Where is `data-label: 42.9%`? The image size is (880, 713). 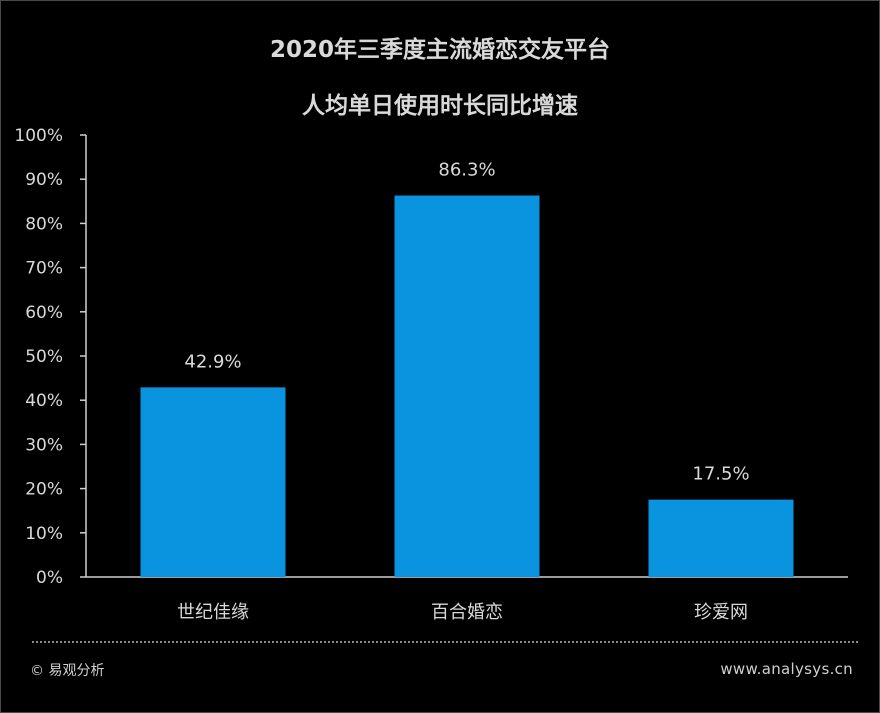
data-label: 42.9% is located at coordinates (212, 361).